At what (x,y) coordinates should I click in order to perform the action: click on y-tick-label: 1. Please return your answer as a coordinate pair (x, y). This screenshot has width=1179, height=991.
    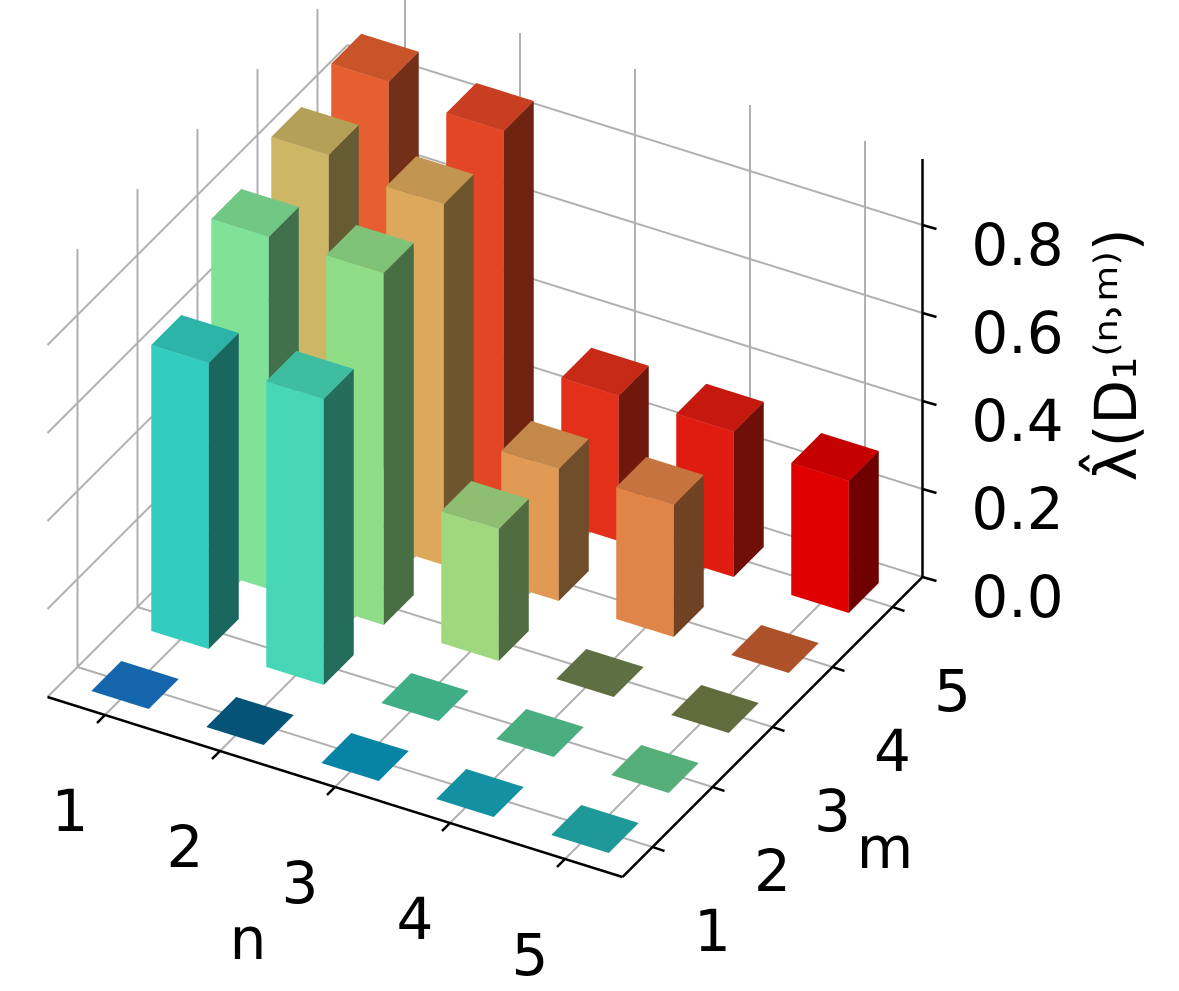
    Looking at the image, I should click on (712, 931).